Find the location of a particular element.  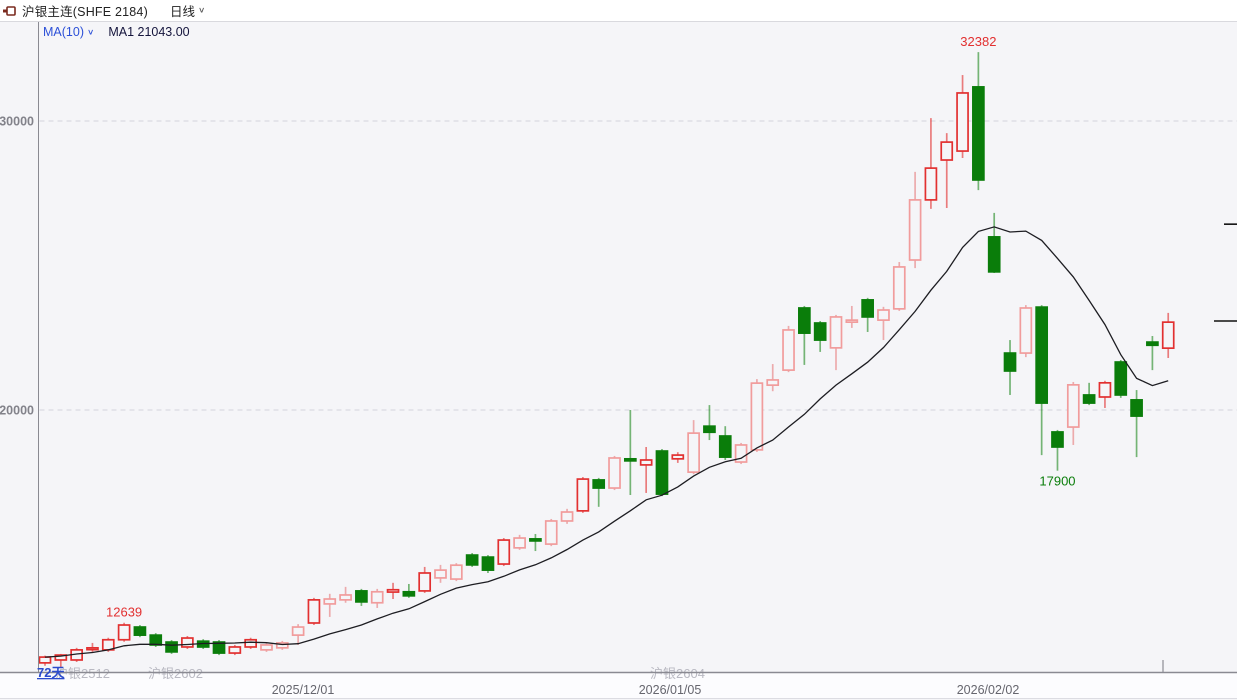

indicator-legend: MA(10) ∨ MA1 21043.00 is located at coordinates (116, 32).